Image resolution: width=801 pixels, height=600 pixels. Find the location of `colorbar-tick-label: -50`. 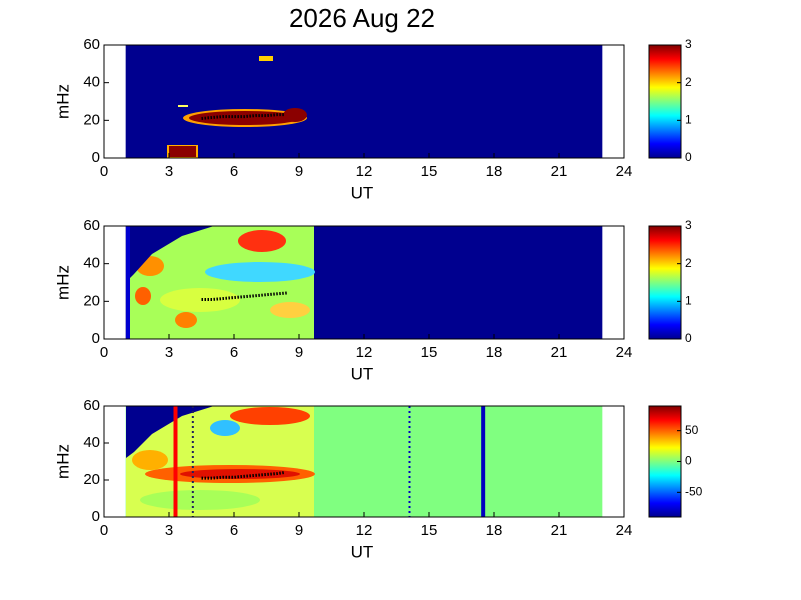

colorbar-tick-label: -50 is located at coordinates (694, 492).